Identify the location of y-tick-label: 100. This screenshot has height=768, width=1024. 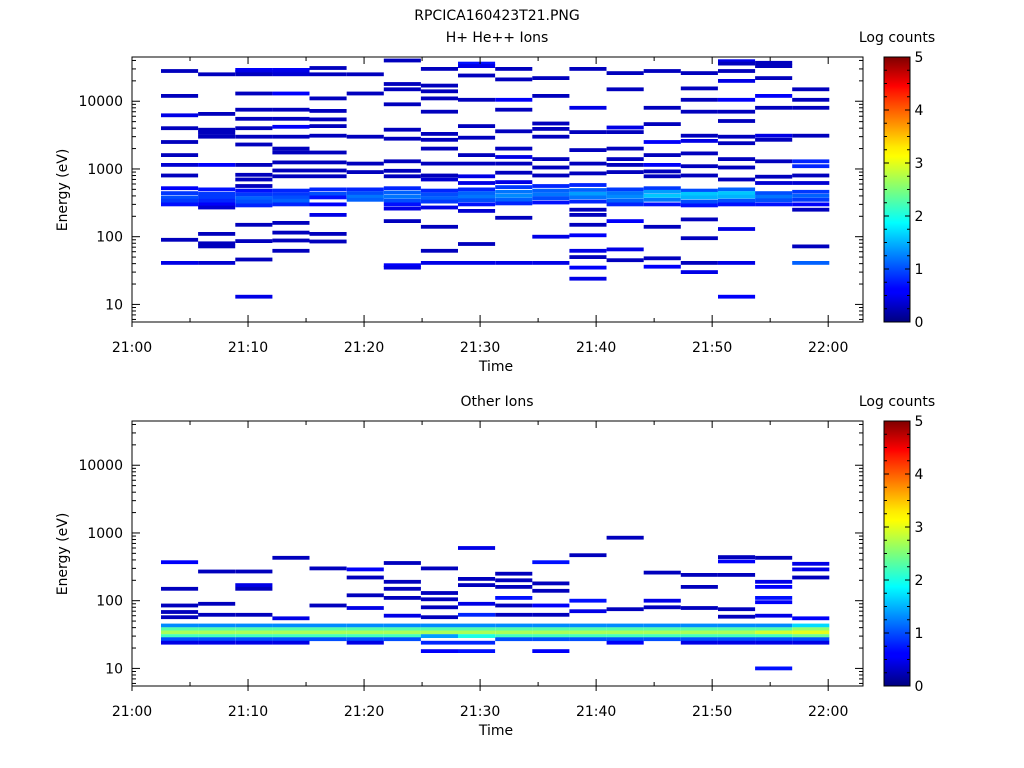
(109, 238).